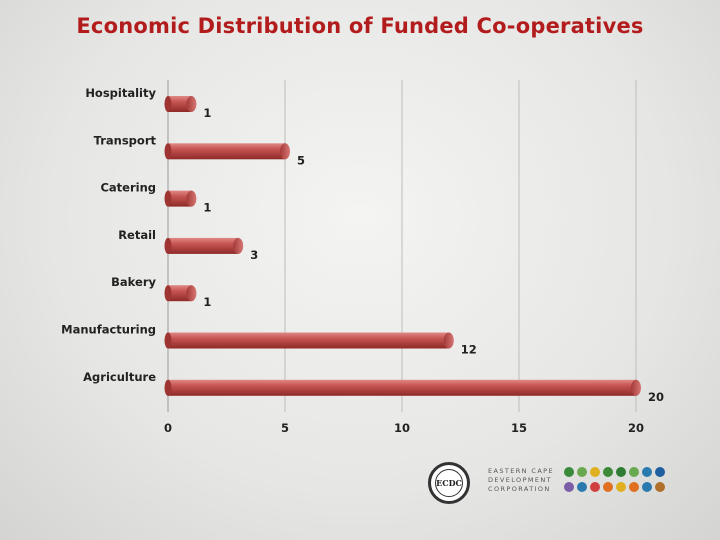  I want to click on category-label: Hospitality, so click(120, 93).